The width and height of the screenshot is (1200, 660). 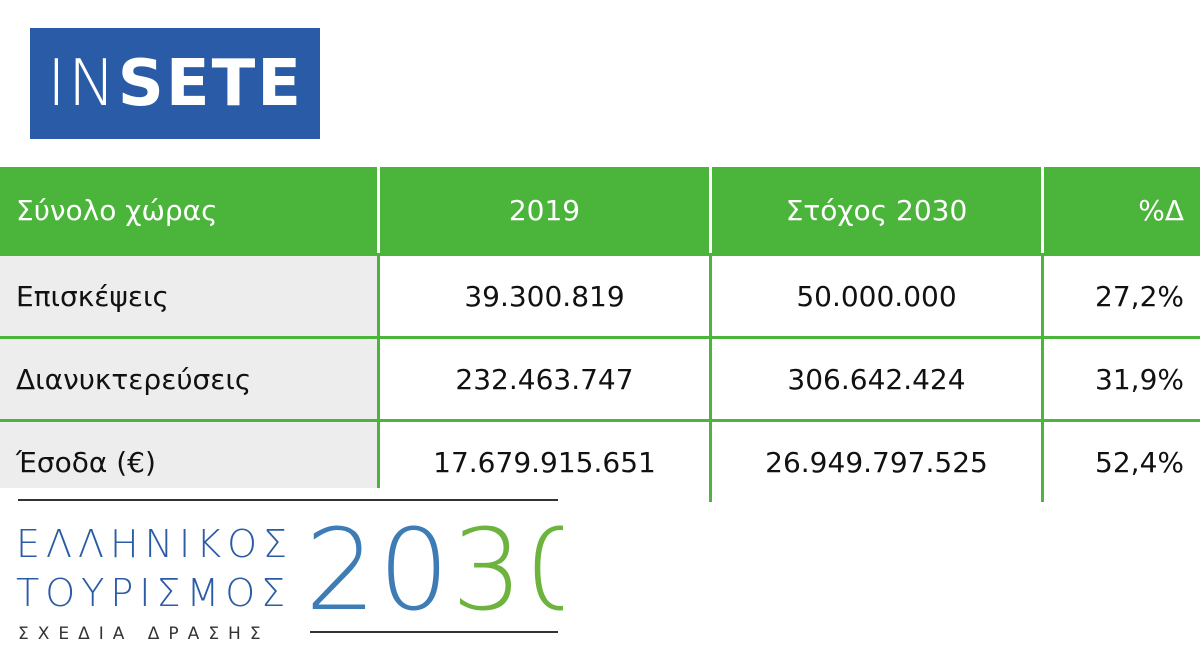 I want to click on row-label: Επισκέψεις, so click(x=188, y=296).